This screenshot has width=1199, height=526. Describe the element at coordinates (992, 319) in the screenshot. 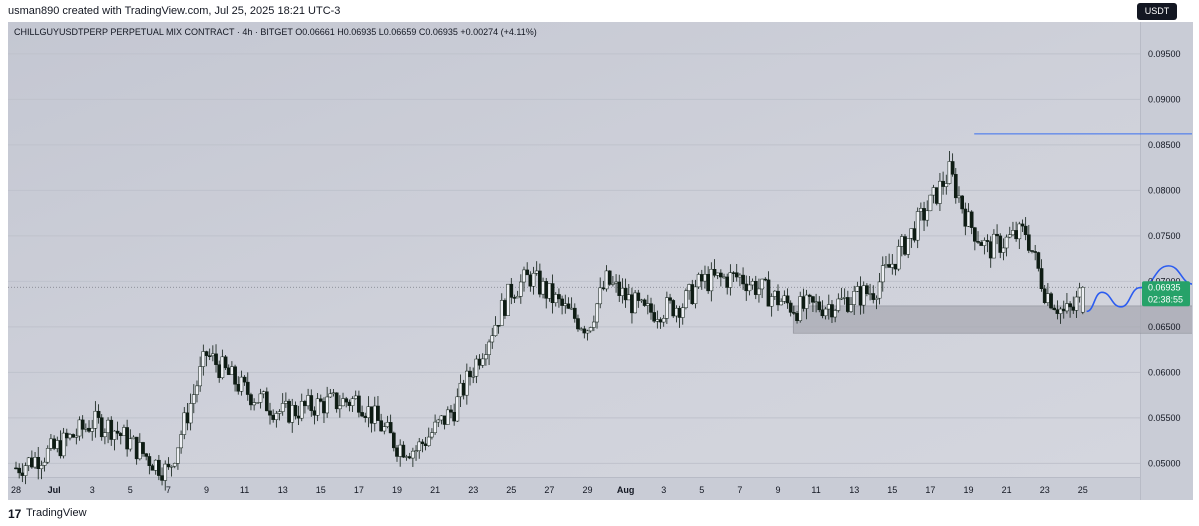

I see `support-zone` at that location.